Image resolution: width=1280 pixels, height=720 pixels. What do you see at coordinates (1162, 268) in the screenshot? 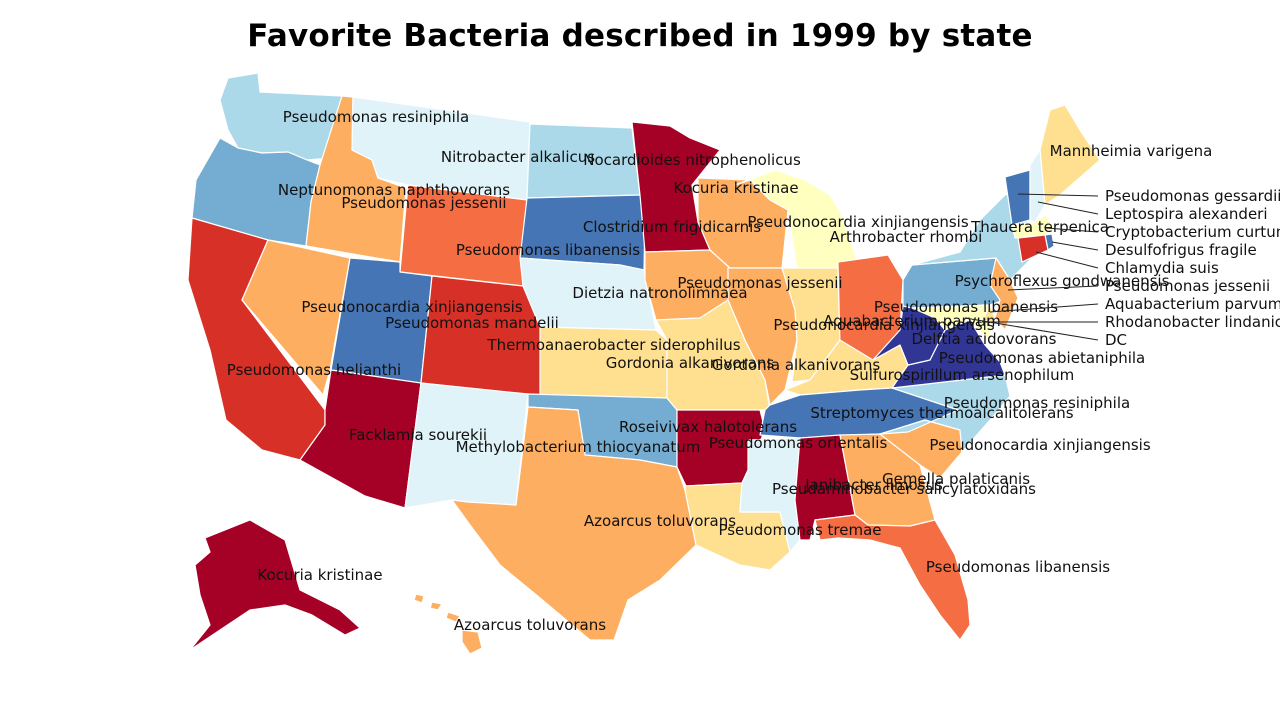
I see `callout-label-ct: Chlamydia suis` at bounding box center [1162, 268].